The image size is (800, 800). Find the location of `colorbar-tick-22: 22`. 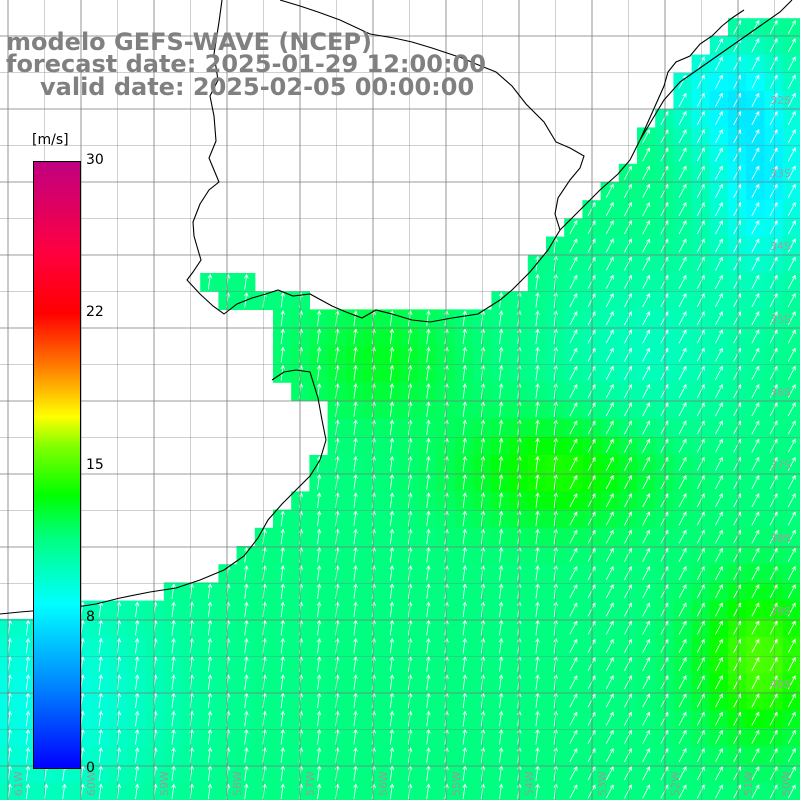

colorbar-tick-22: 22 is located at coordinates (95, 312).